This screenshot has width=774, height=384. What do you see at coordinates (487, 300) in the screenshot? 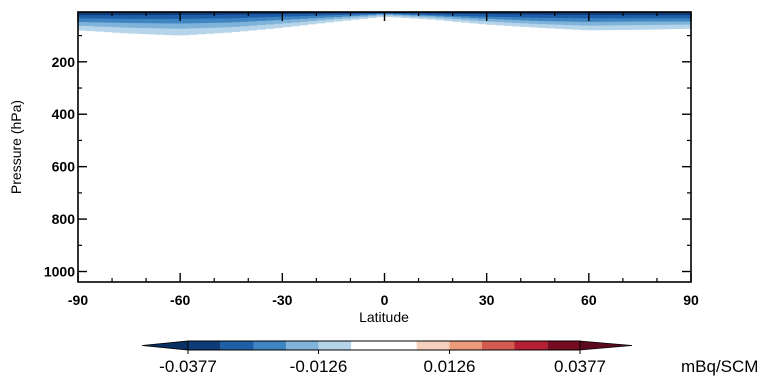
I see `x-tick-label: 30` at bounding box center [487, 300].